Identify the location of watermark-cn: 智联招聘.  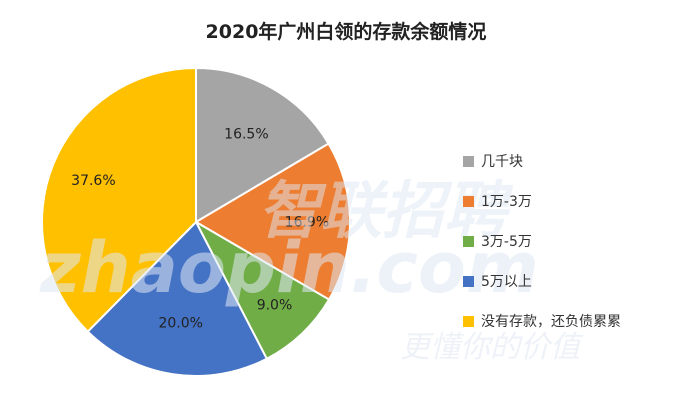
(386, 210).